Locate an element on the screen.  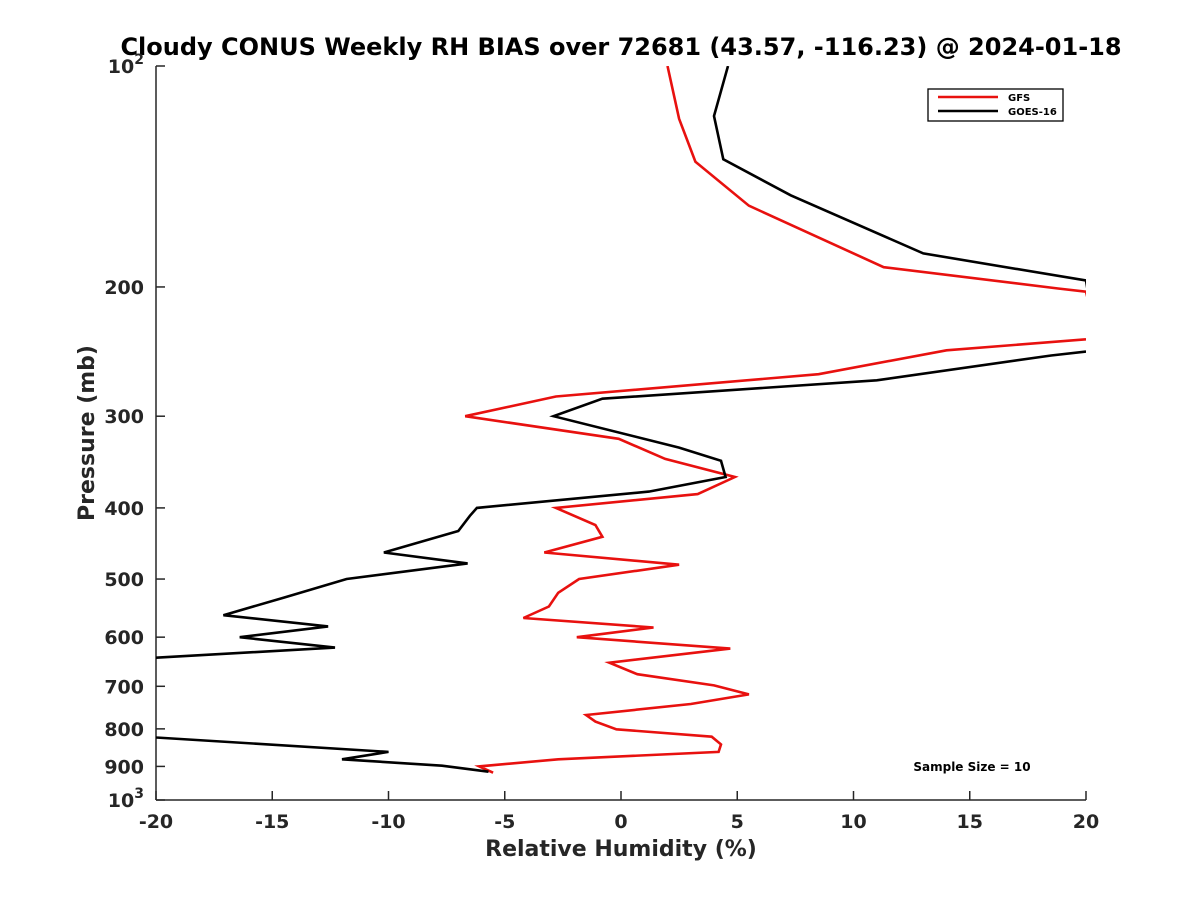
x-tick-label: 10 is located at coordinates (853, 822).